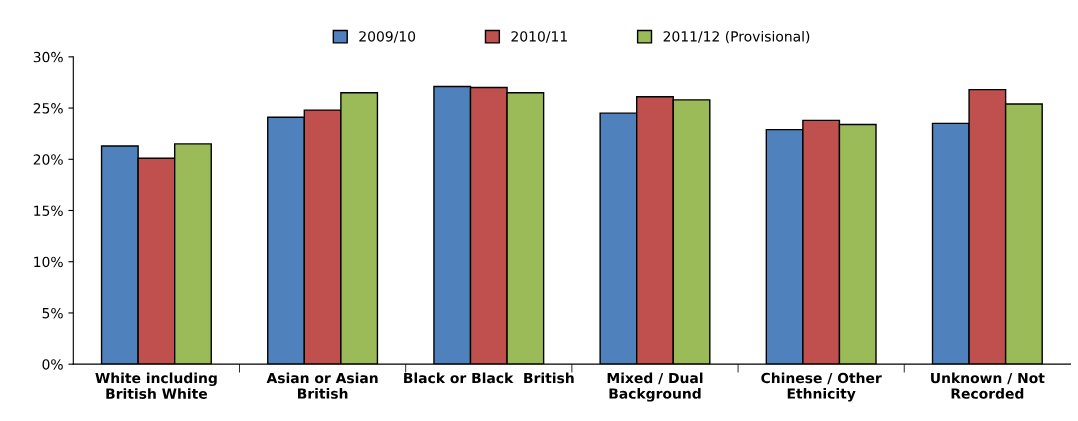 The height and width of the screenshot is (421, 1078). I want to click on y-tick-label: 10%, so click(48, 262).